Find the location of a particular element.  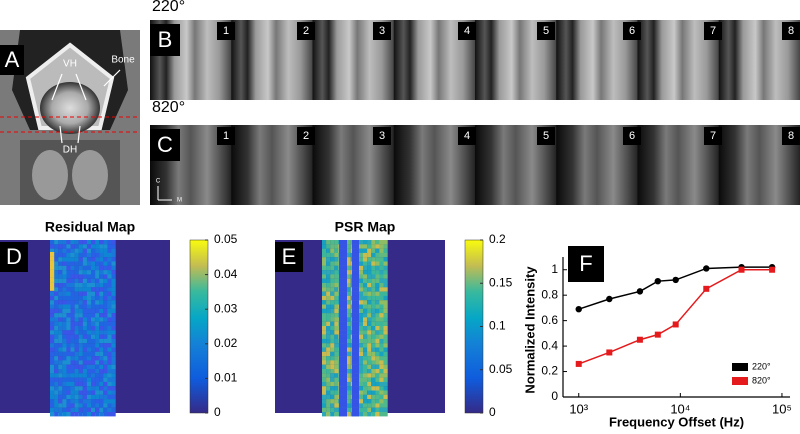

label-box is located at coordinates (289, 257).